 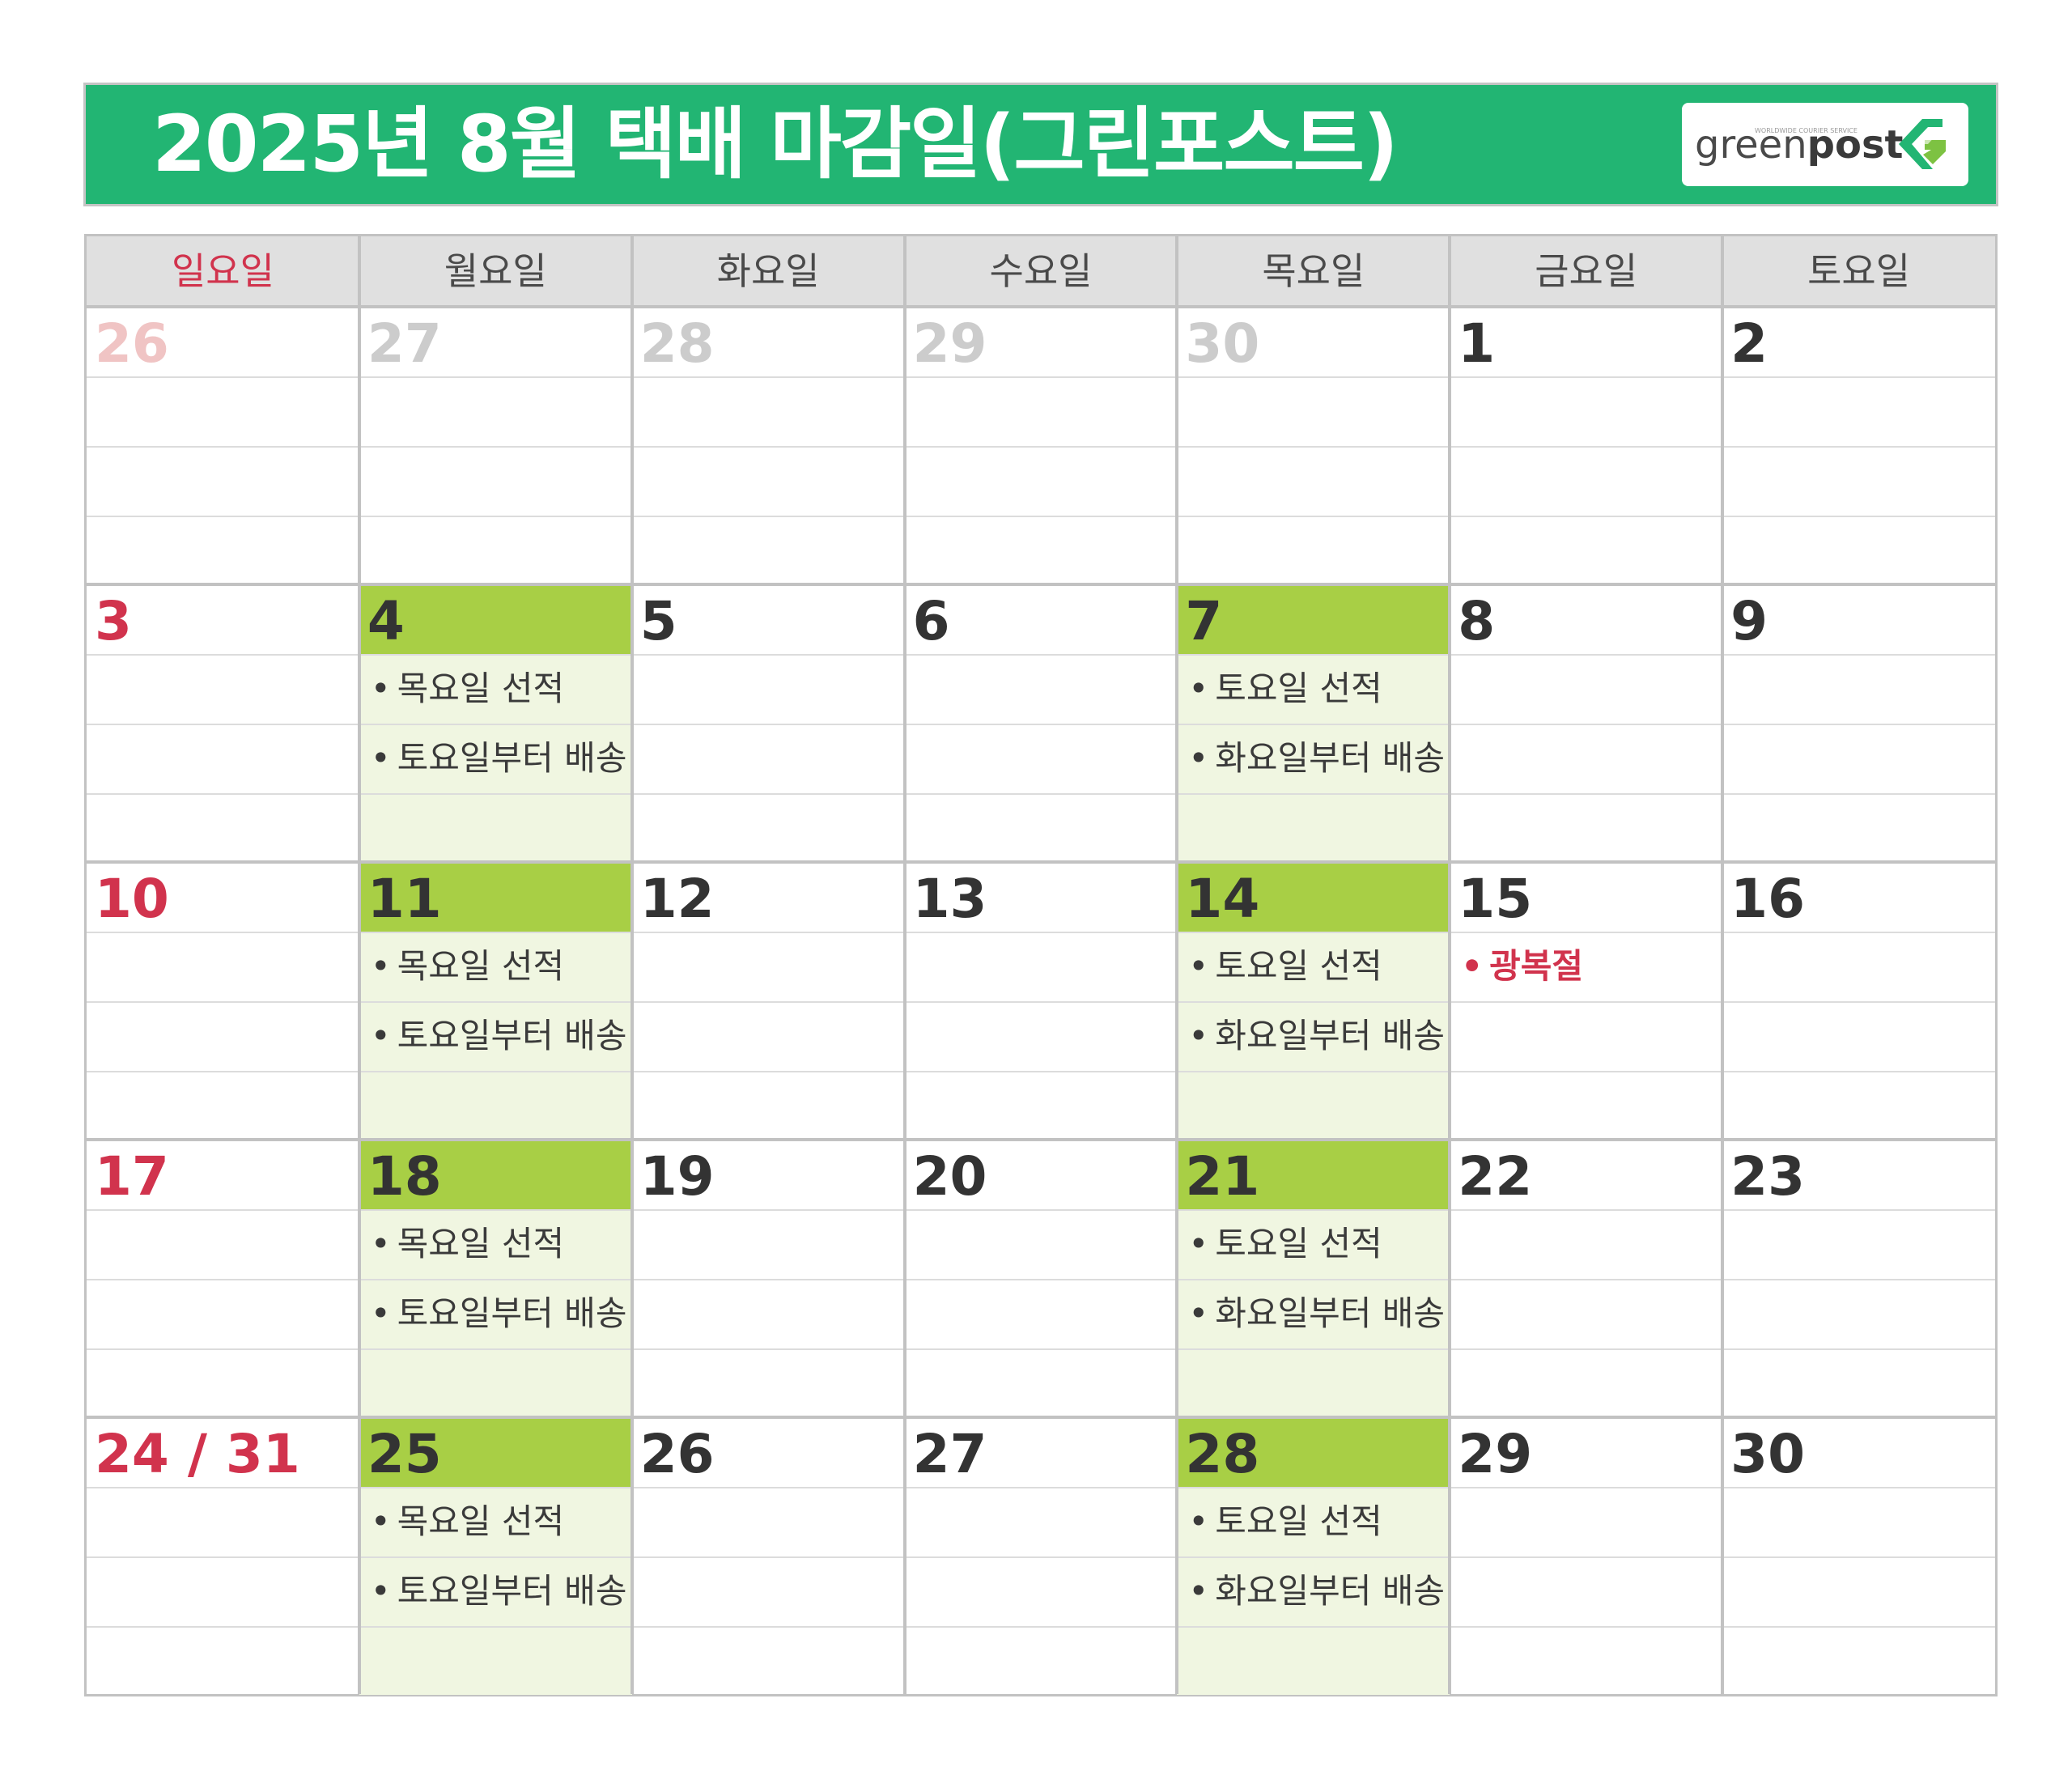 I want to click on day-cell: 14 • 토요일 선적 • 화요일부터 배송, so click(x=1313, y=1001).